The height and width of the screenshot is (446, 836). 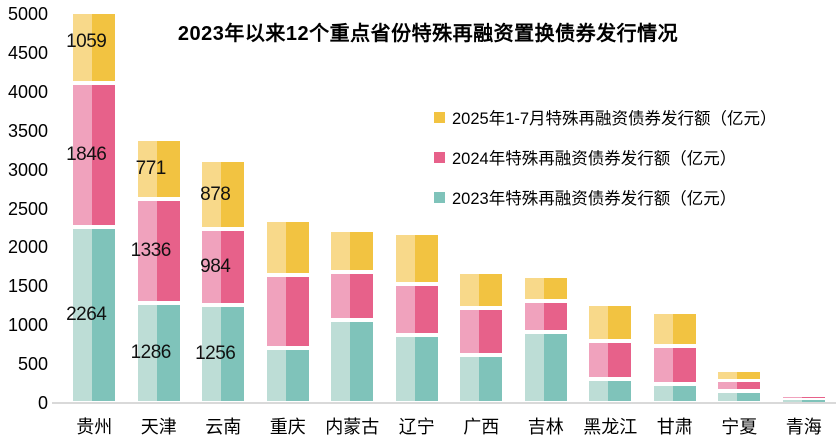 I want to click on y-tick-label: 5000, so click(x=27, y=14).